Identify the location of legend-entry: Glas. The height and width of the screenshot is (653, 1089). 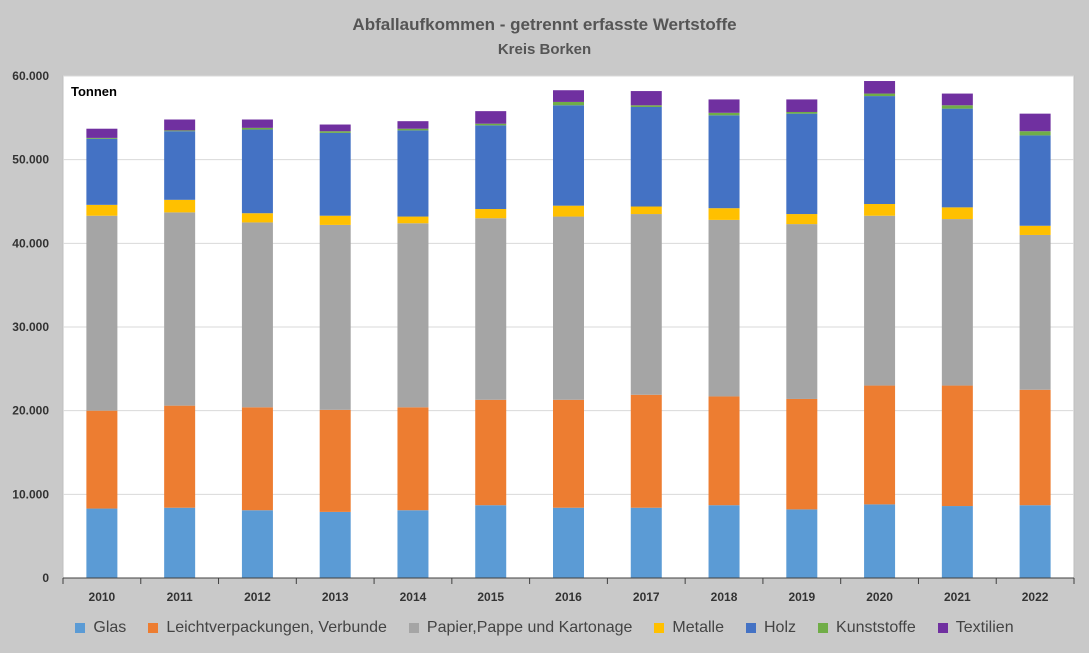
(100, 628).